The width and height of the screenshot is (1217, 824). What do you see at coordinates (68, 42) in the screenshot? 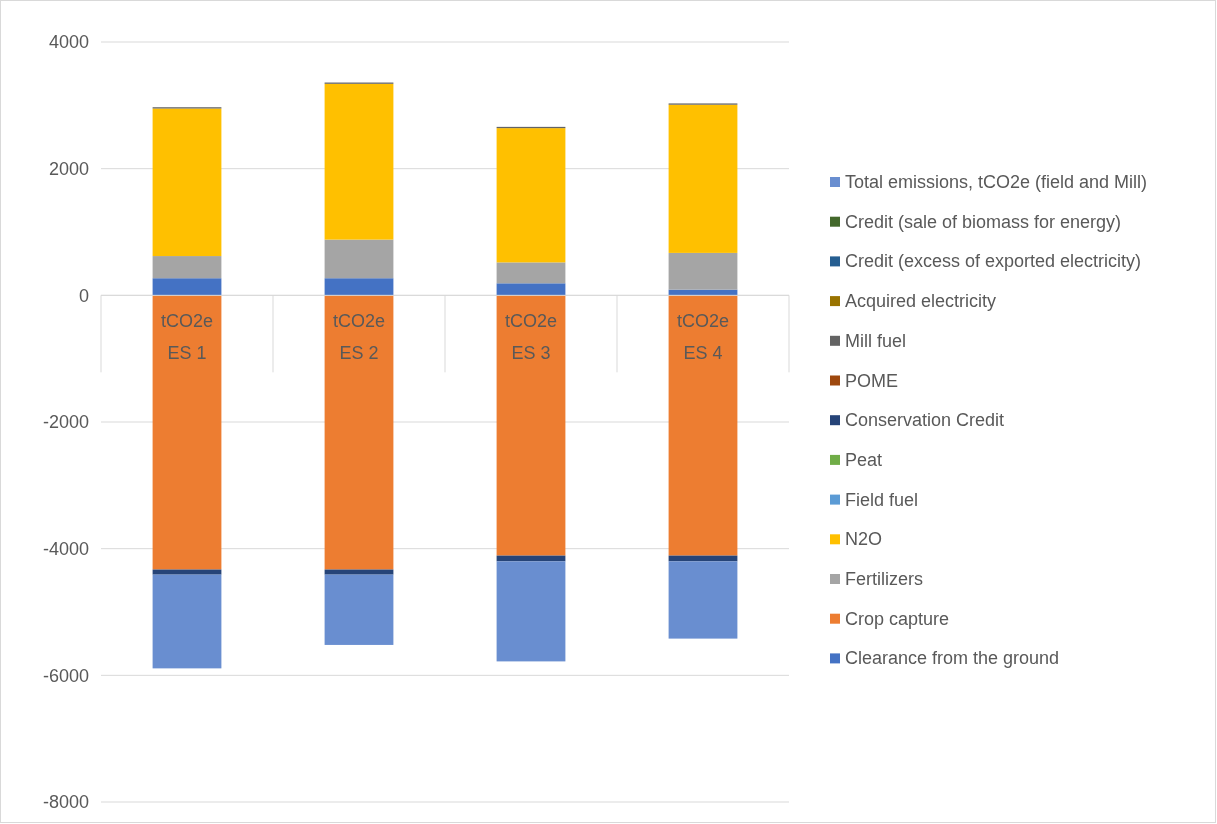
I see `y-tick-label: 4000` at bounding box center [68, 42].